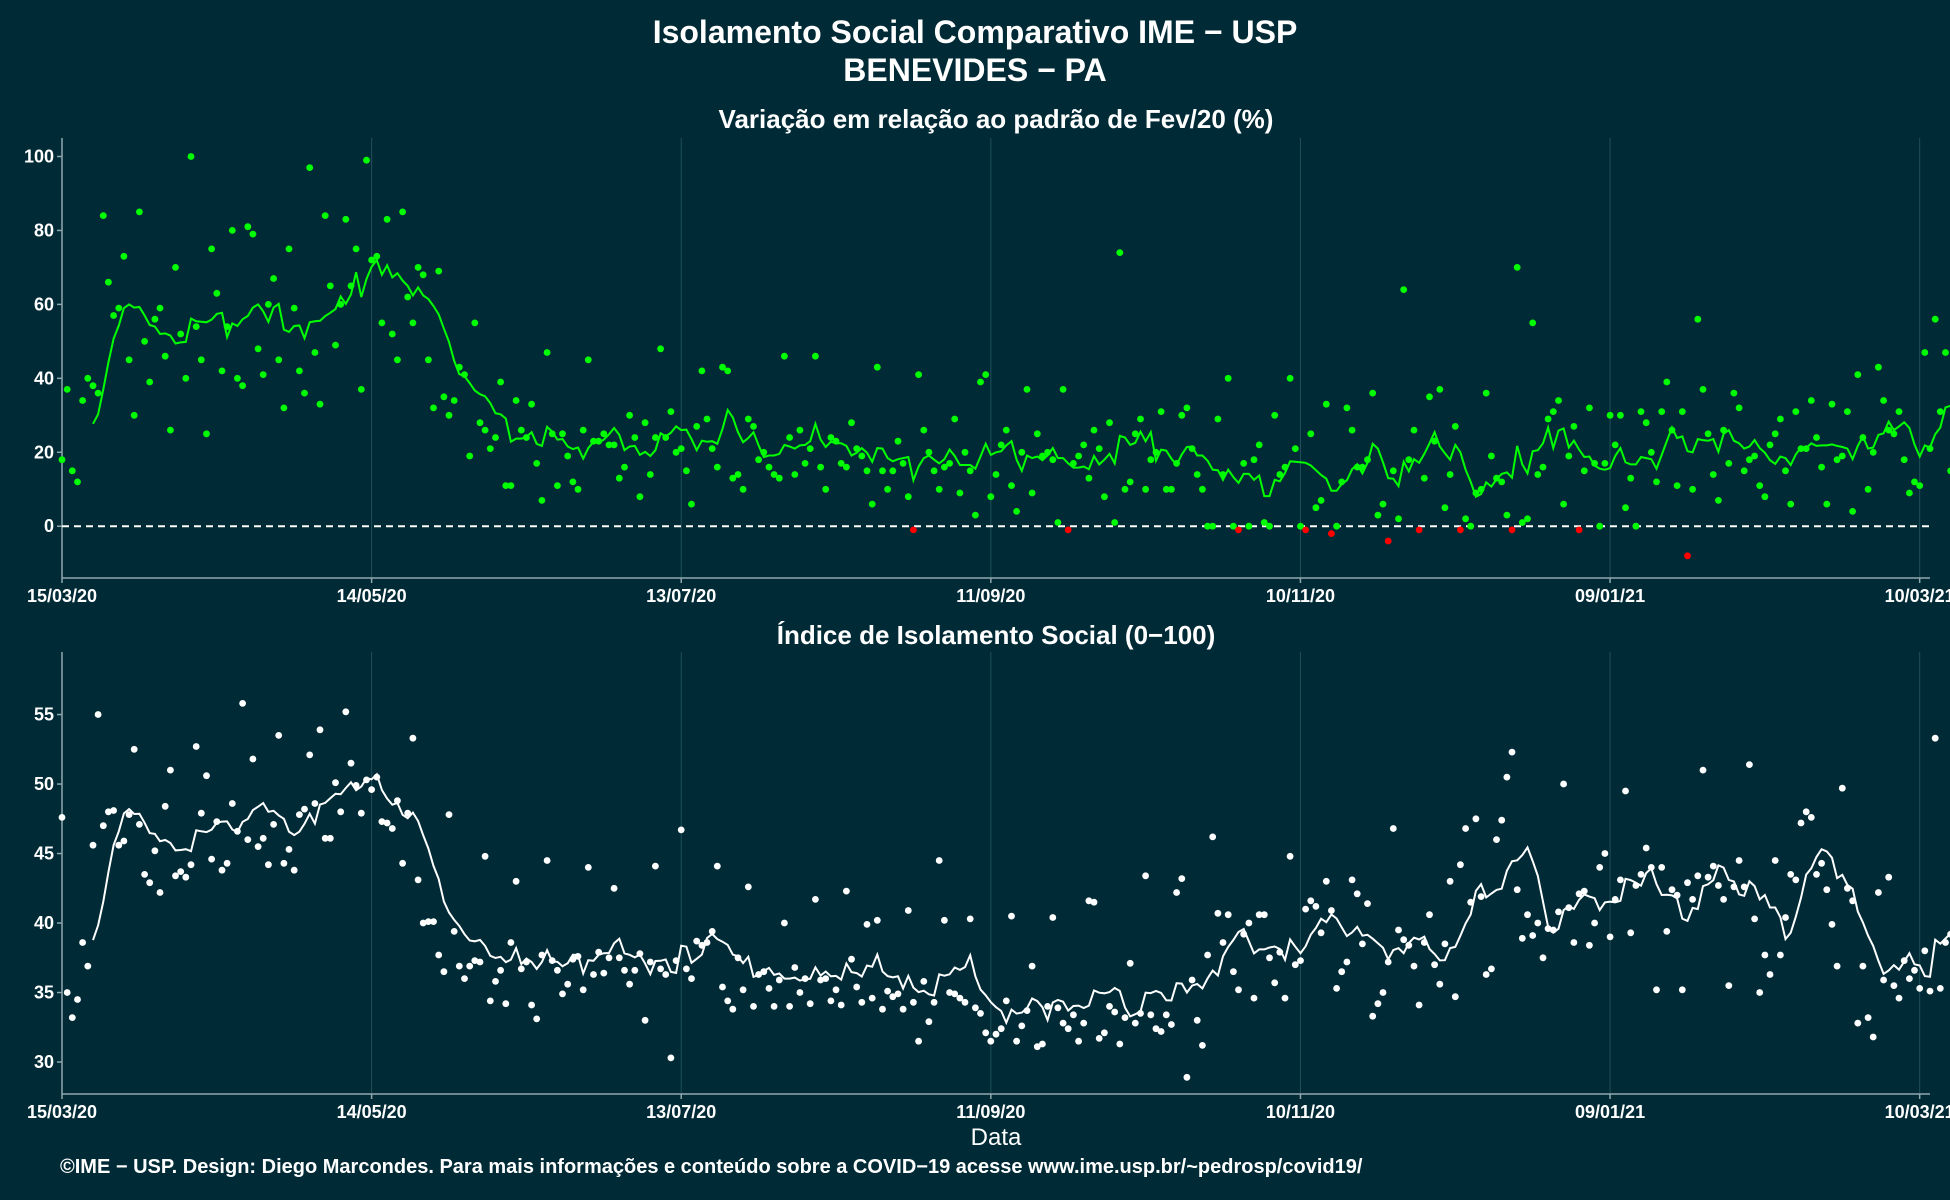 The image size is (1950, 1200). What do you see at coordinates (44, 230) in the screenshot?
I see `y-tick-label: 80` at bounding box center [44, 230].